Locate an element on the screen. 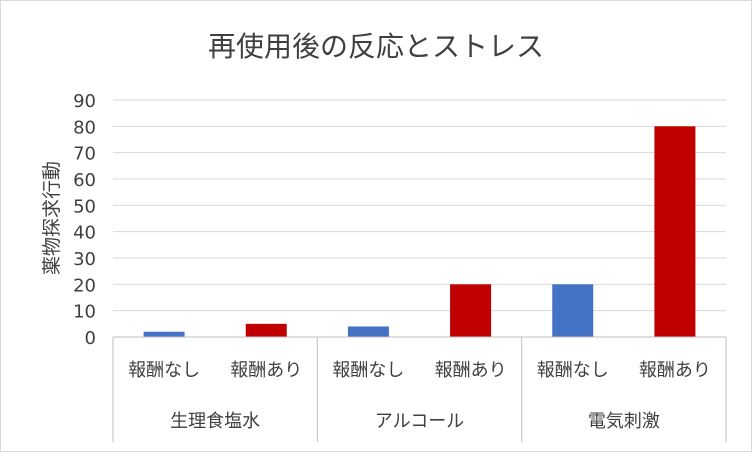  x-group-label: 生理食塩水 is located at coordinates (215, 421).